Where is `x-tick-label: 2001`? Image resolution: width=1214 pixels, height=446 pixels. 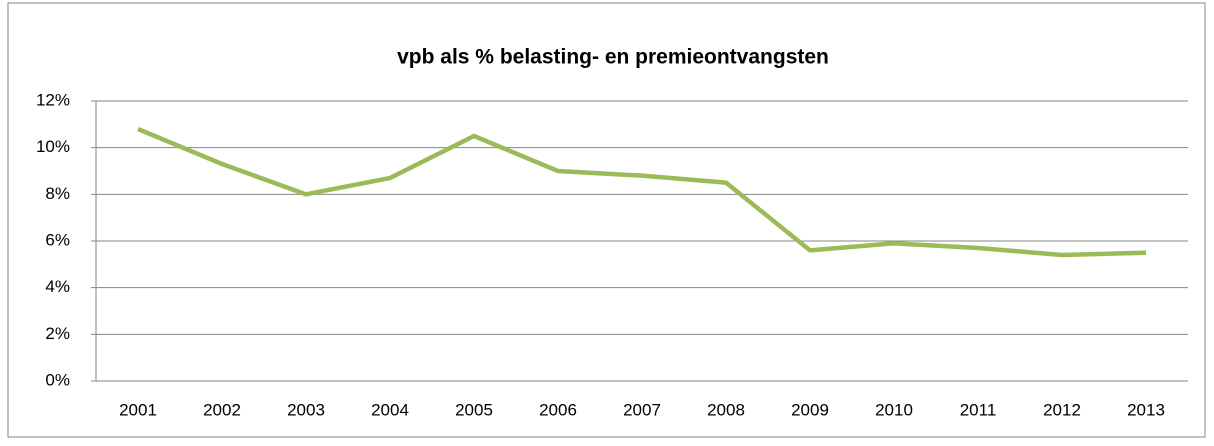 x-tick-label: 2001 is located at coordinates (138, 409).